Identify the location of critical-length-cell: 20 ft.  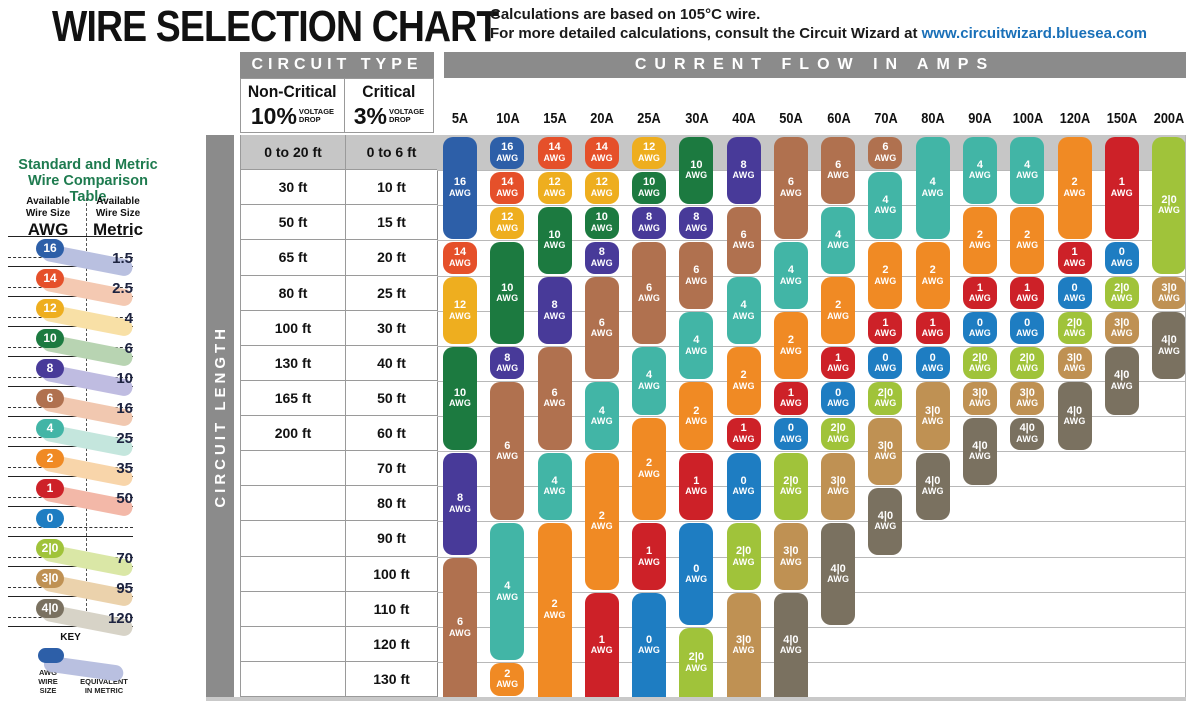
(392, 258).